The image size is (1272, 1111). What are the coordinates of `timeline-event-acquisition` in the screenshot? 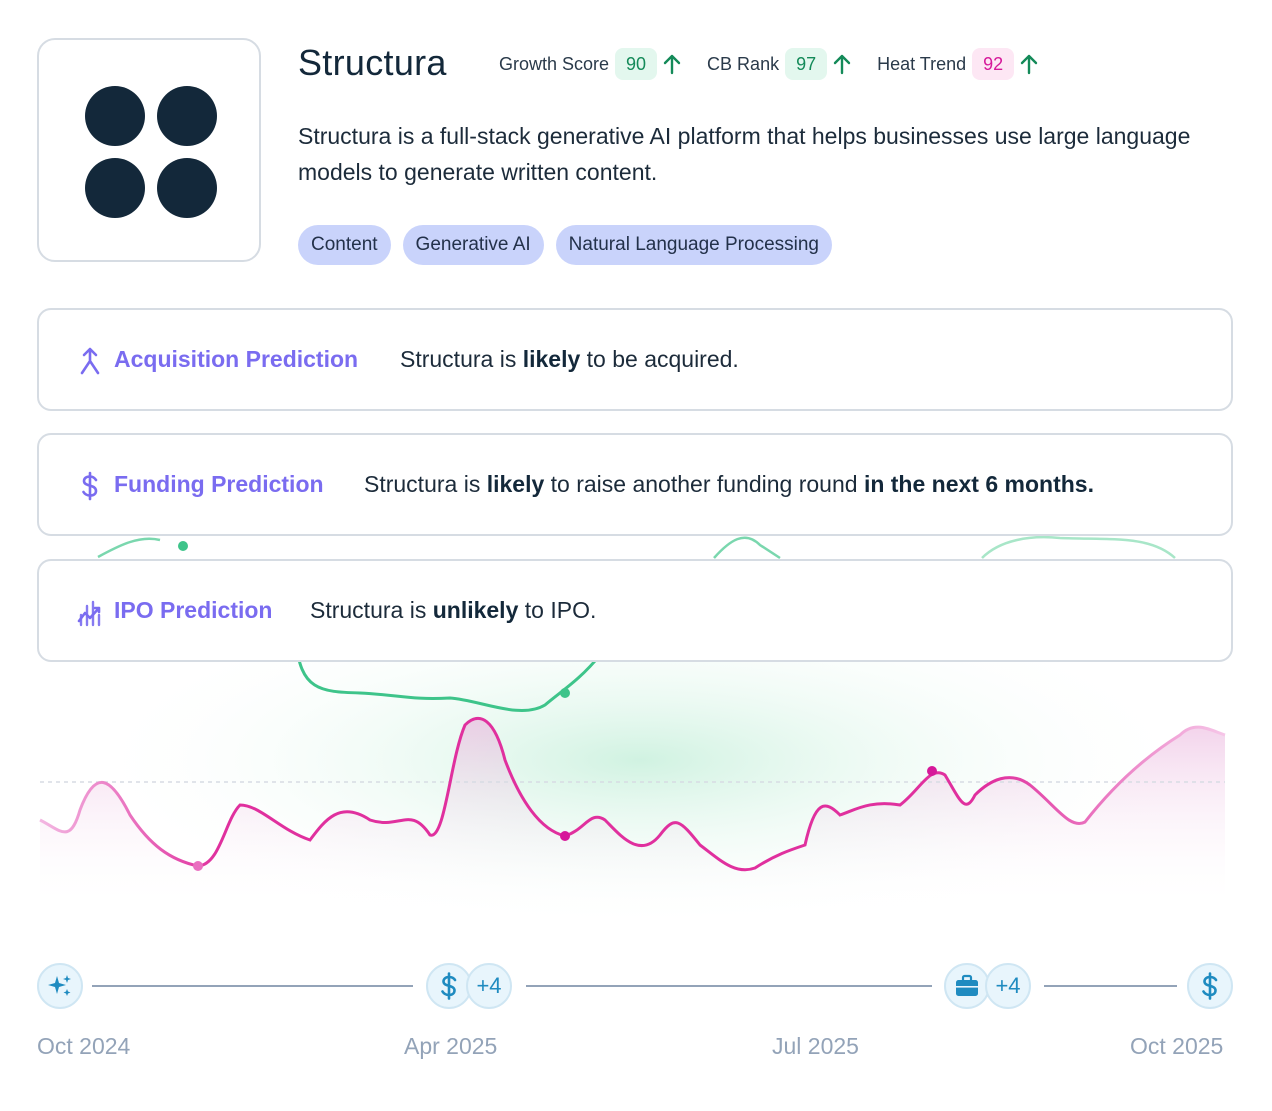 It's located at (967, 986).